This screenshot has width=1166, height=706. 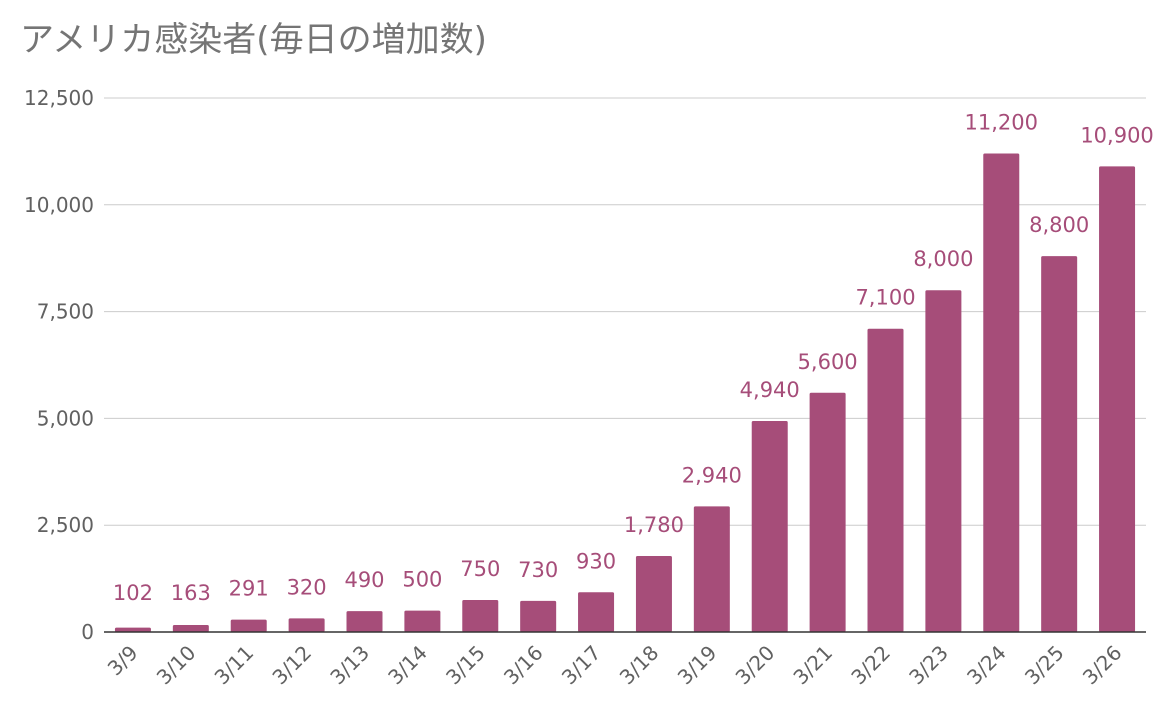 What do you see at coordinates (59, 98) in the screenshot?
I see `y-tick-label: 12,500` at bounding box center [59, 98].